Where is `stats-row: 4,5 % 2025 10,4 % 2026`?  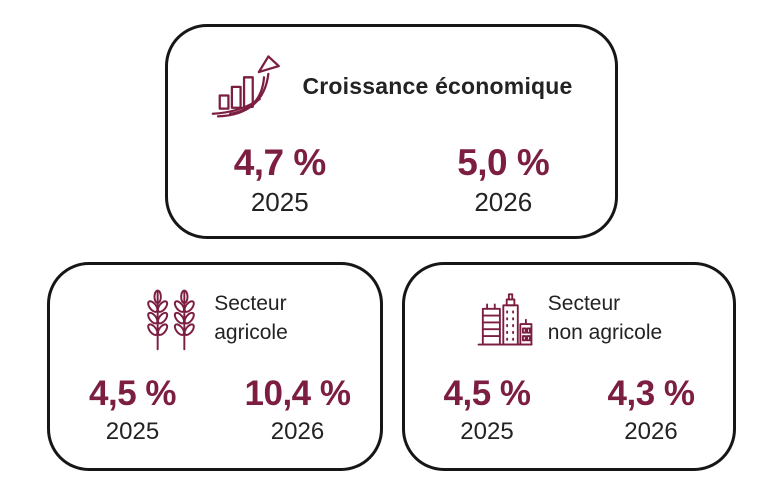 stats-row: 4,5 % 2025 10,4 % 2026 is located at coordinates (215, 410).